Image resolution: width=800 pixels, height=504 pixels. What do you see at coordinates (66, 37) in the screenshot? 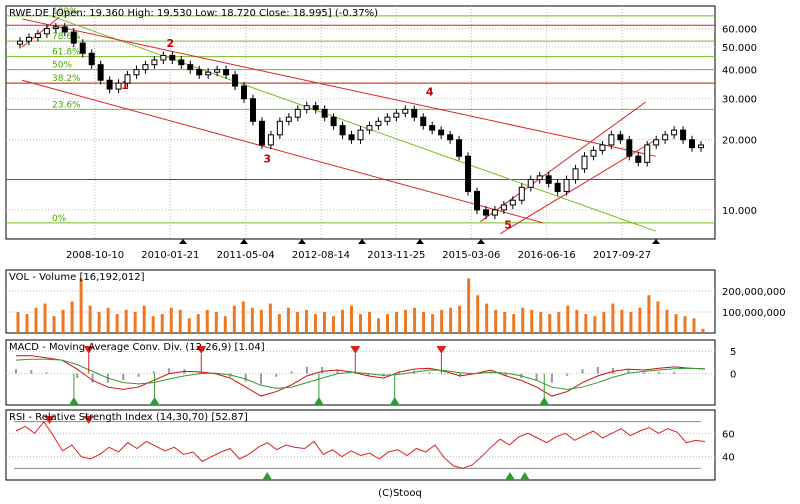
I see `fib-level-label: 78.6%` at bounding box center [66, 37].